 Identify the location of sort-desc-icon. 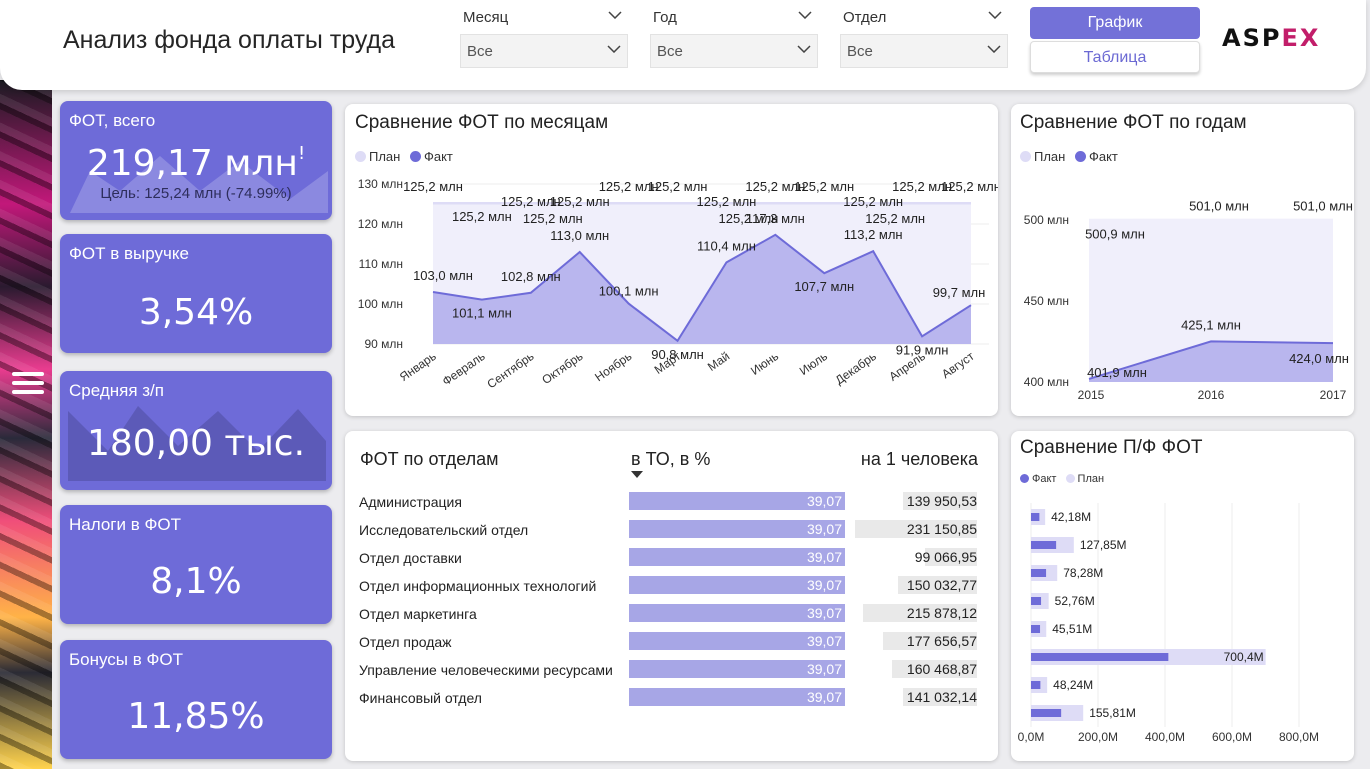
(637, 475).